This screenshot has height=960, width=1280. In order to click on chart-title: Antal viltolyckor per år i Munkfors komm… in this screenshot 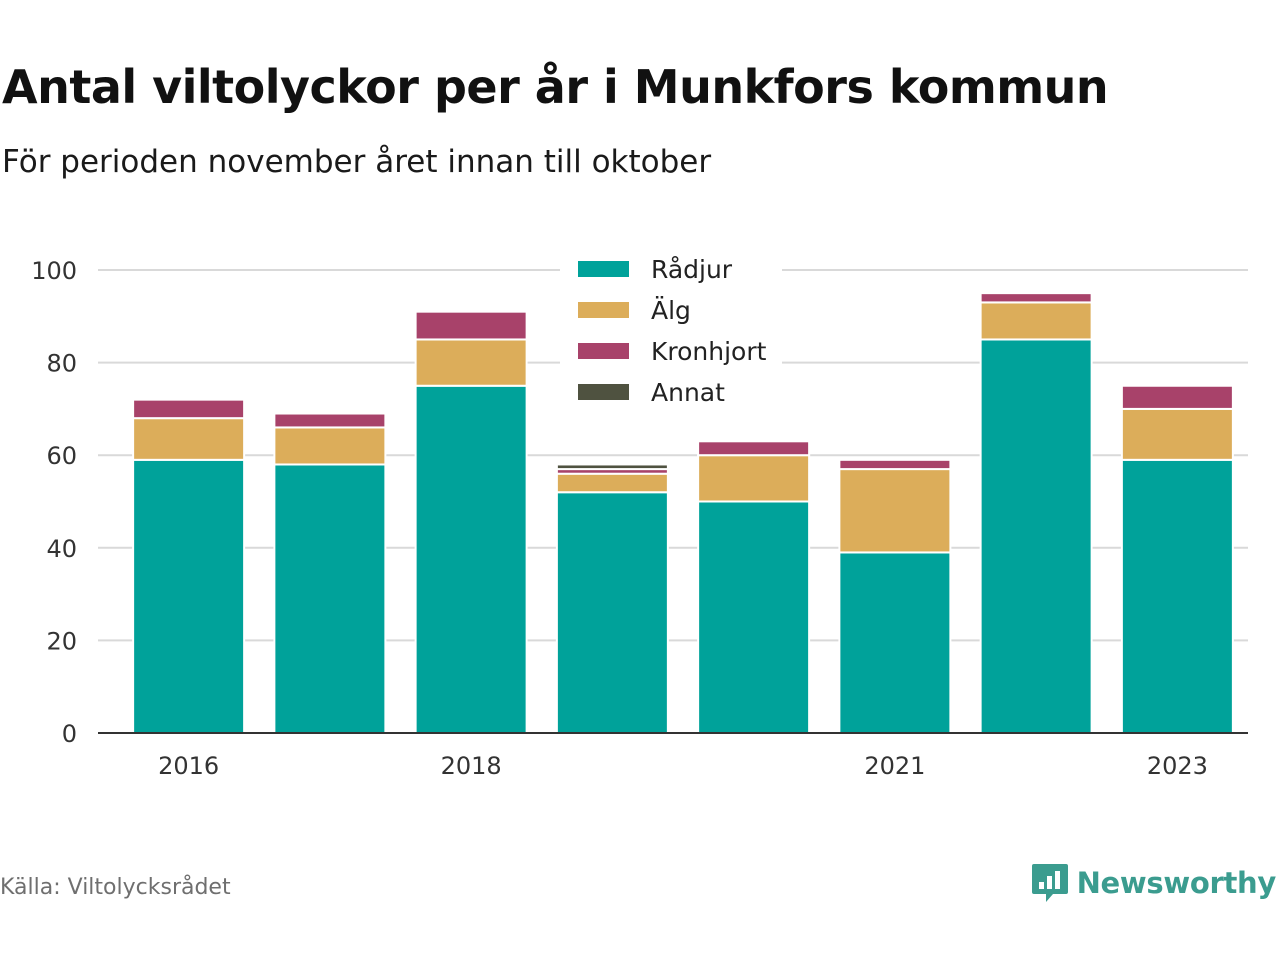, I will do `click(555, 87)`.